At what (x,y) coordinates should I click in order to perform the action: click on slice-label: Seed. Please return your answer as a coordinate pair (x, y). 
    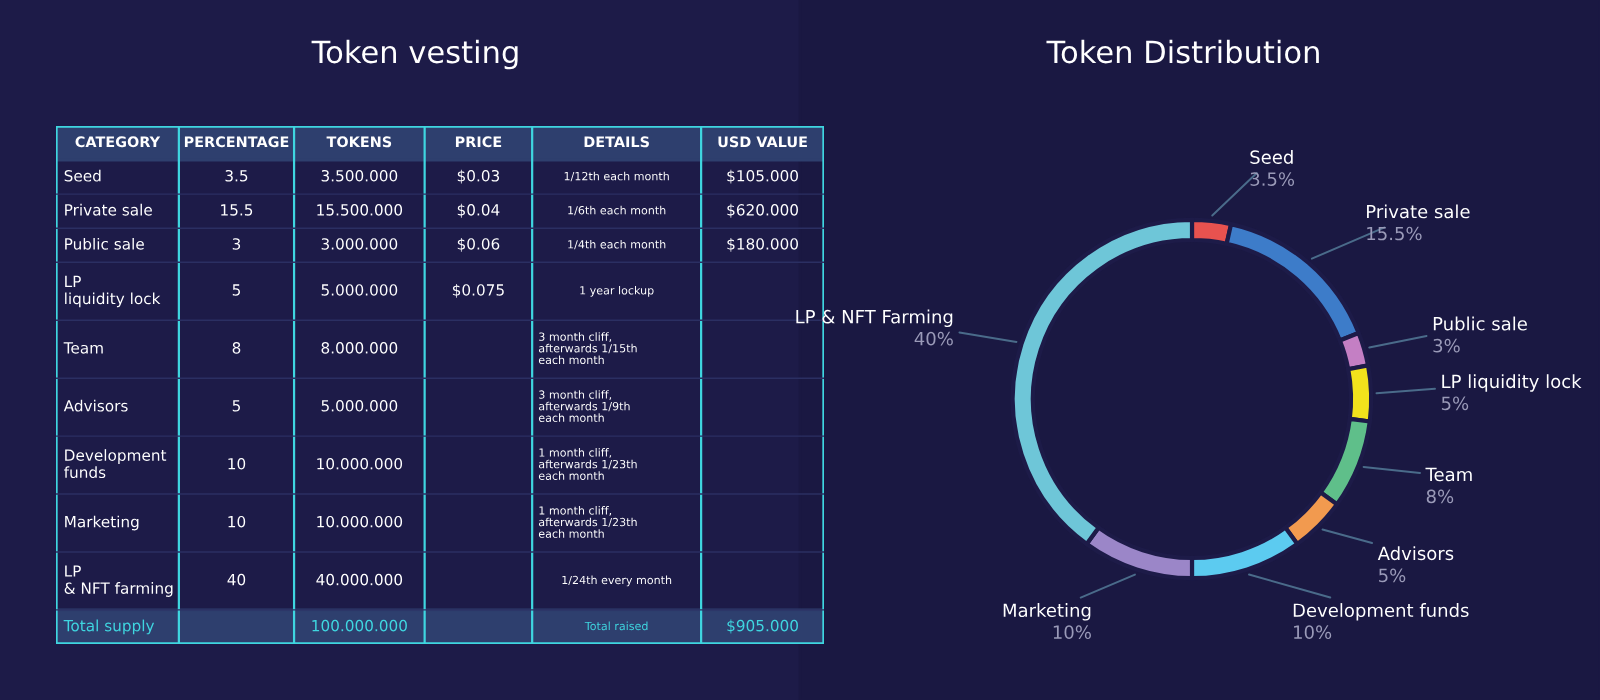
    Looking at the image, I should click on (1271, 156).